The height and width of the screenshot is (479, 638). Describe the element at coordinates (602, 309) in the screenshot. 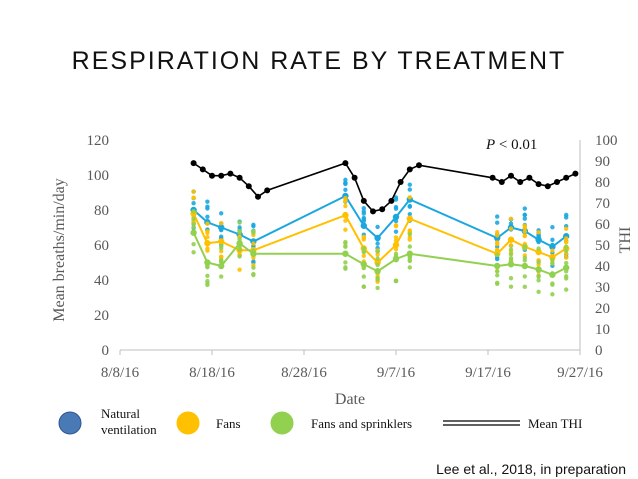

I see `y2-tick-label: 20` at that location.